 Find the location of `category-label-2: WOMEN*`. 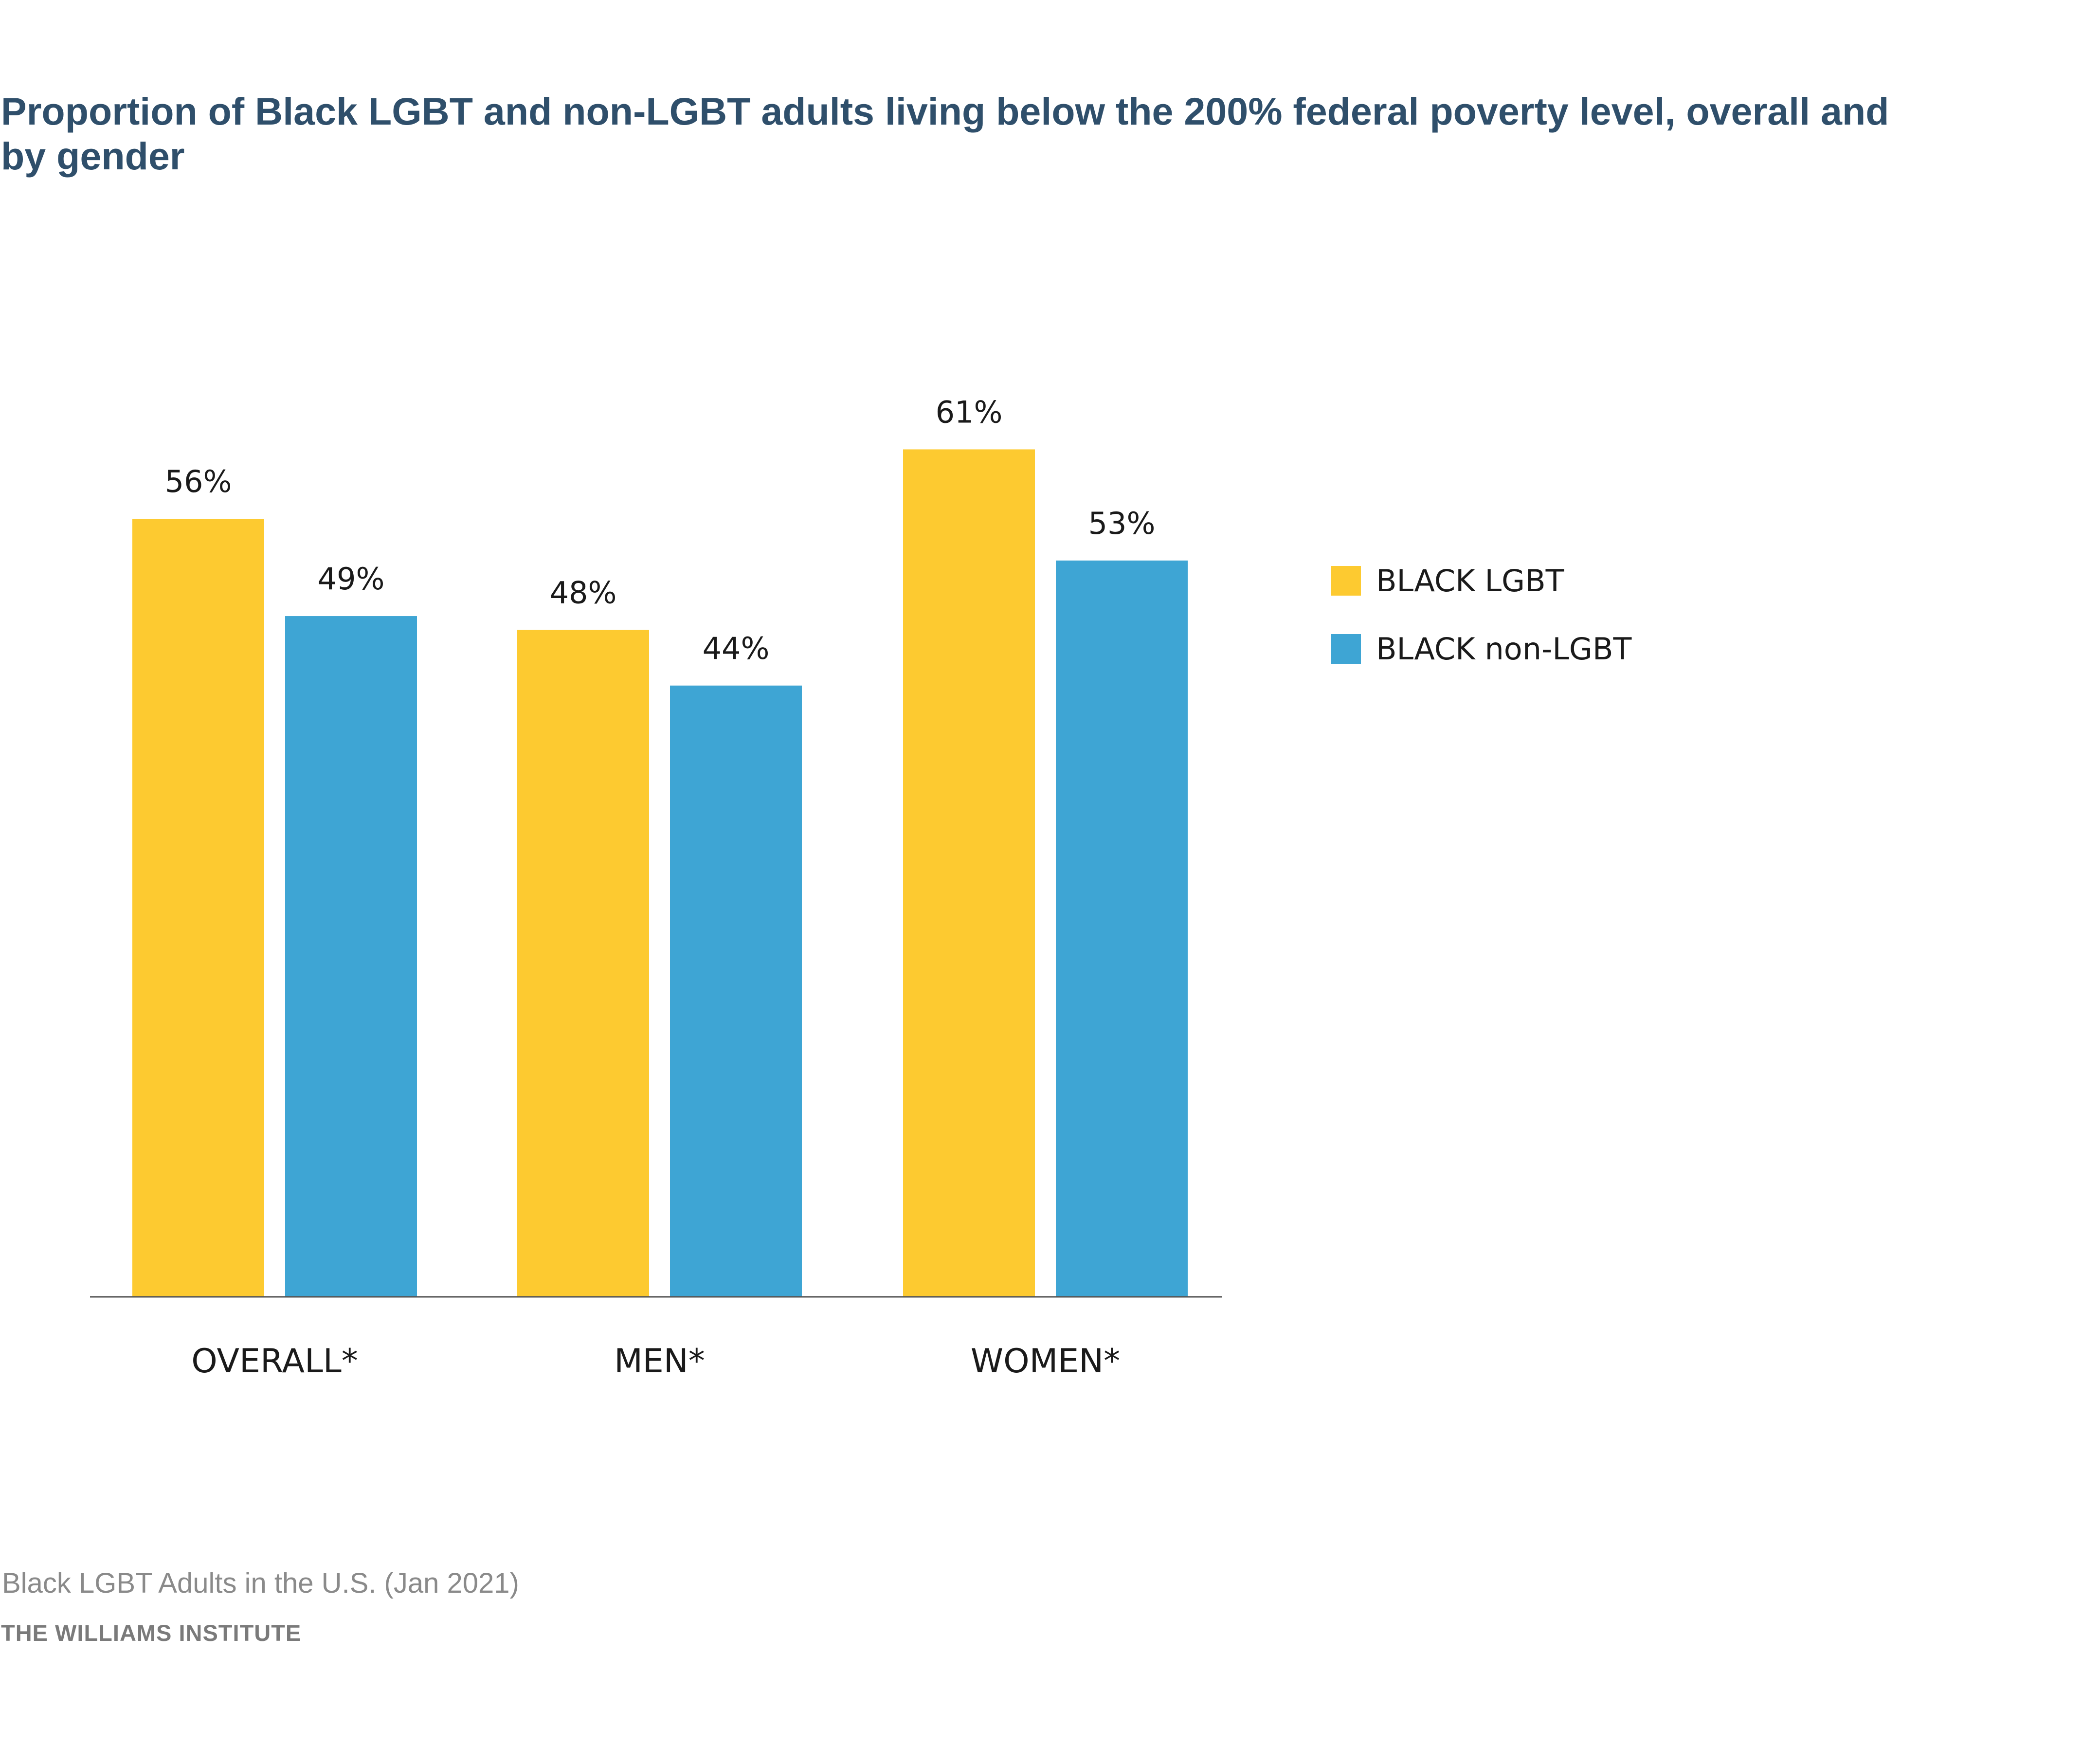

category-label-2: WOMEN* is located at coordinates (1045, 1361).